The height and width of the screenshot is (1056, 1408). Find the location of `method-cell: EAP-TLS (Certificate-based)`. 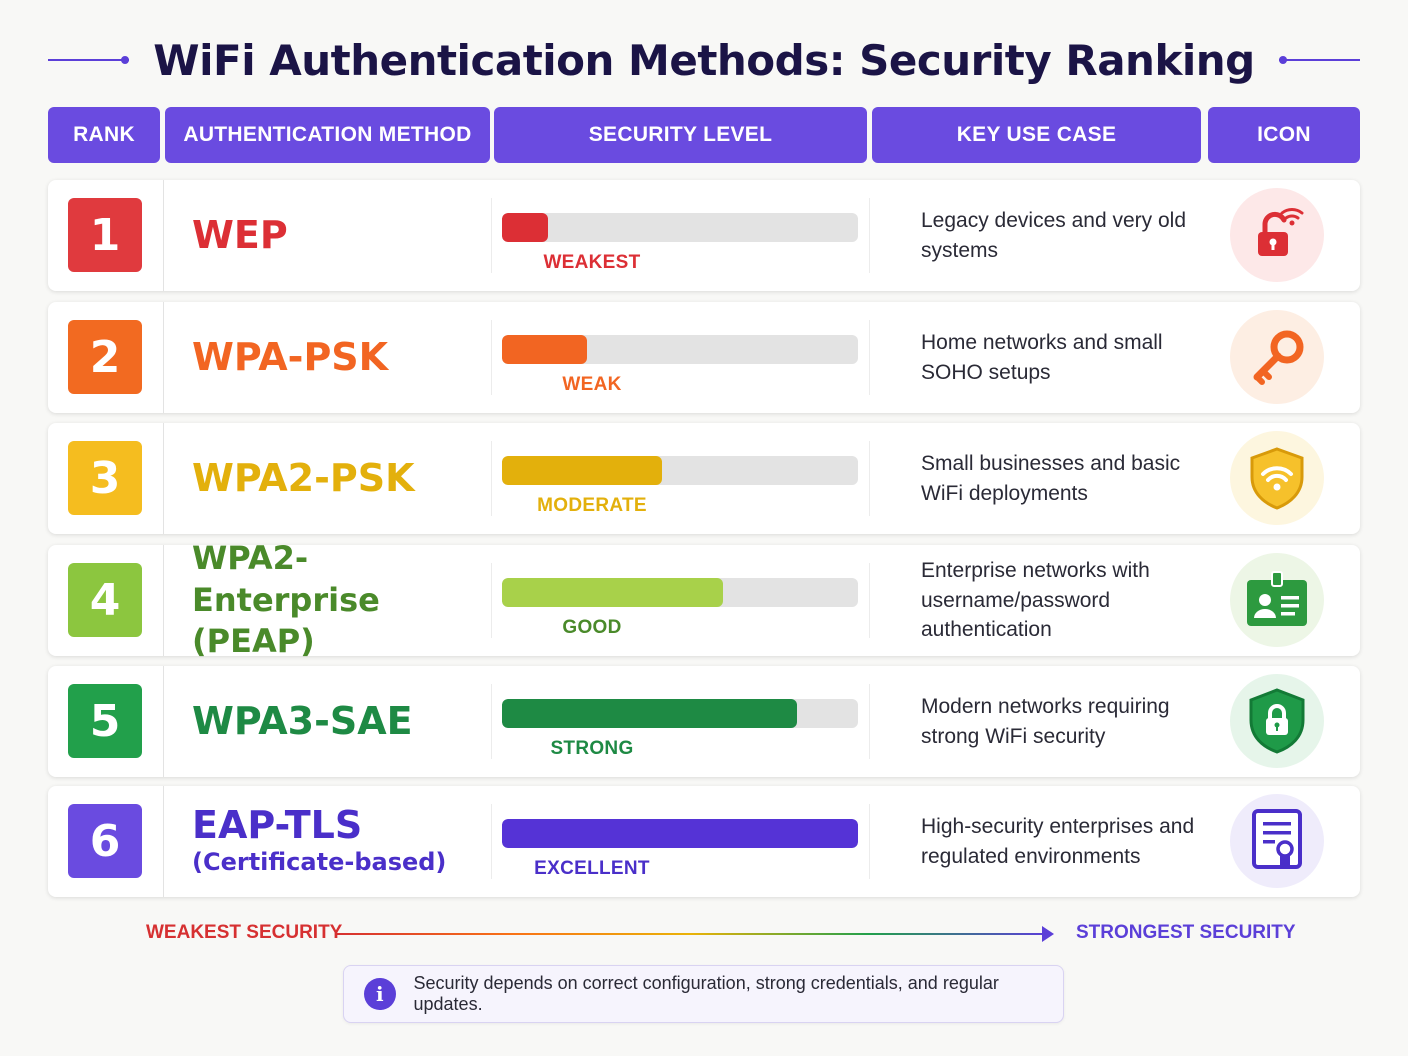

method-cell: EAP-TLS (Certificate-based) is located at coordinates (342, 841).